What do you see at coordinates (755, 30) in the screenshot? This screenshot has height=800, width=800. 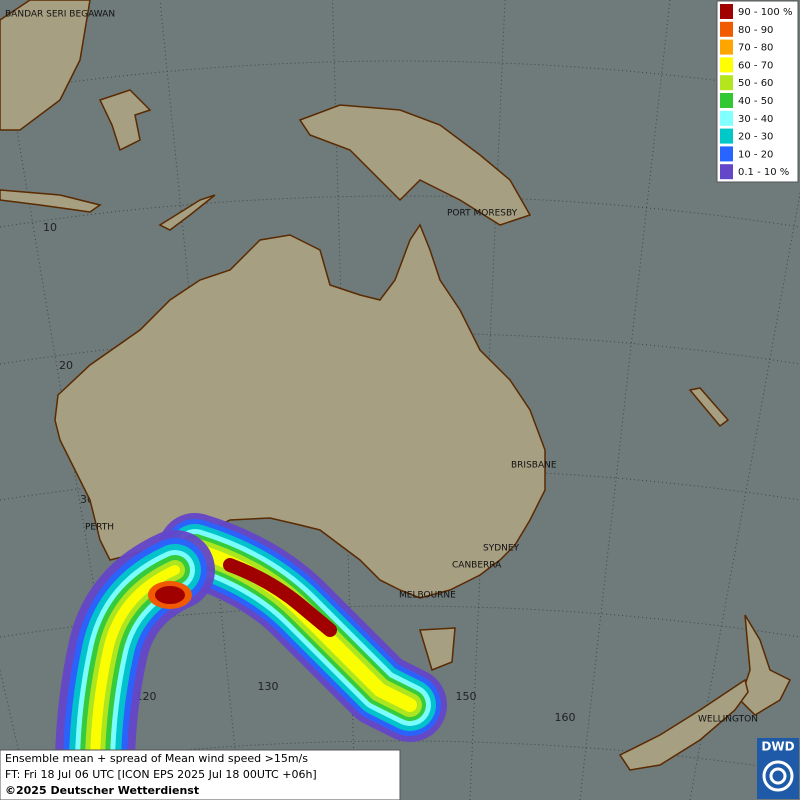 I see `legend-label: 80 - 90` at bounding box center [755, 30].